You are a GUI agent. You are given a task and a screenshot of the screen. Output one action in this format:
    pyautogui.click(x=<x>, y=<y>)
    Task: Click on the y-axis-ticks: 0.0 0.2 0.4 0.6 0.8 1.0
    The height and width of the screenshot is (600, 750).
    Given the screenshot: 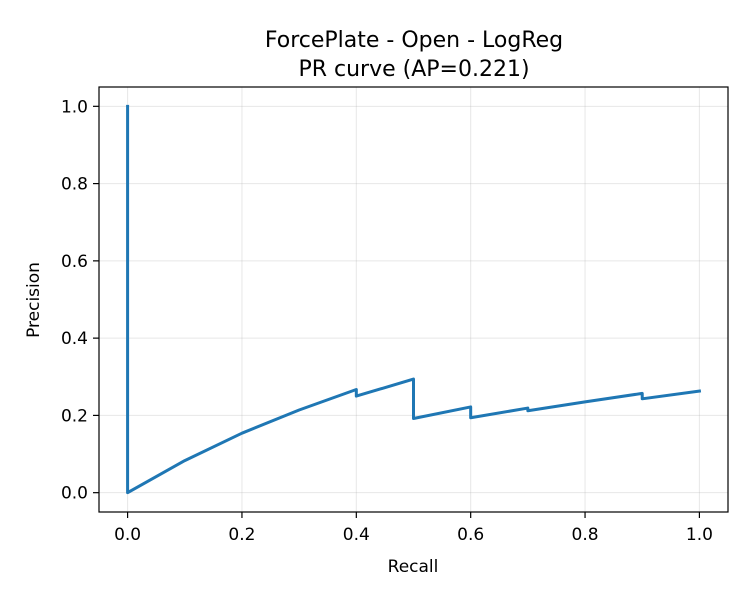 What is the action you would take?
    pyautogui.click(x=80, y=300)
    